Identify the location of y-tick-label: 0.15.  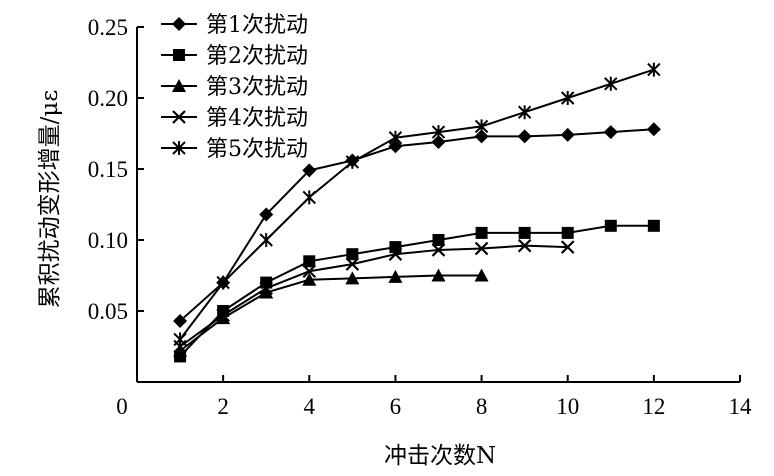
(108, 169).